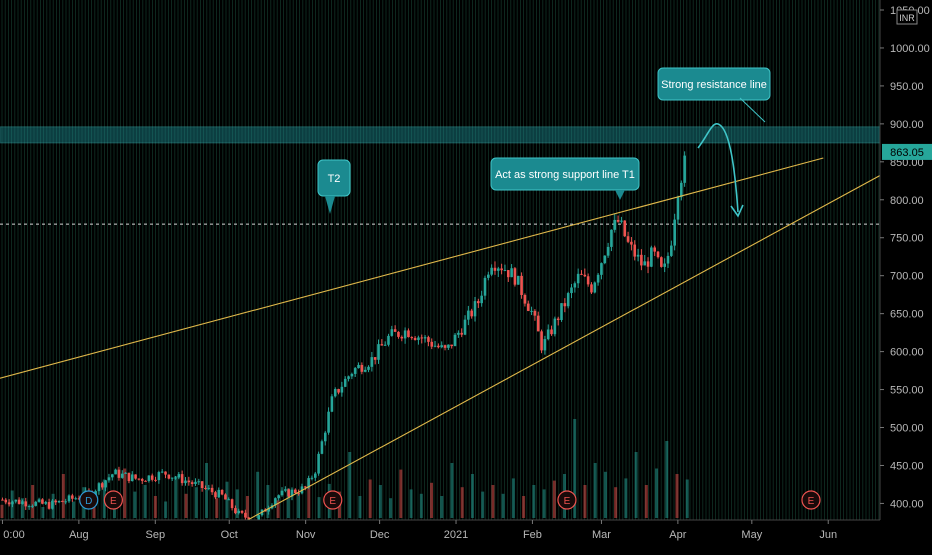 This screenshot has width=932, height=555. Describe the element at coordinates (620, 195) in the screenshot. I see `support-t1-callout-pointer` at that location.